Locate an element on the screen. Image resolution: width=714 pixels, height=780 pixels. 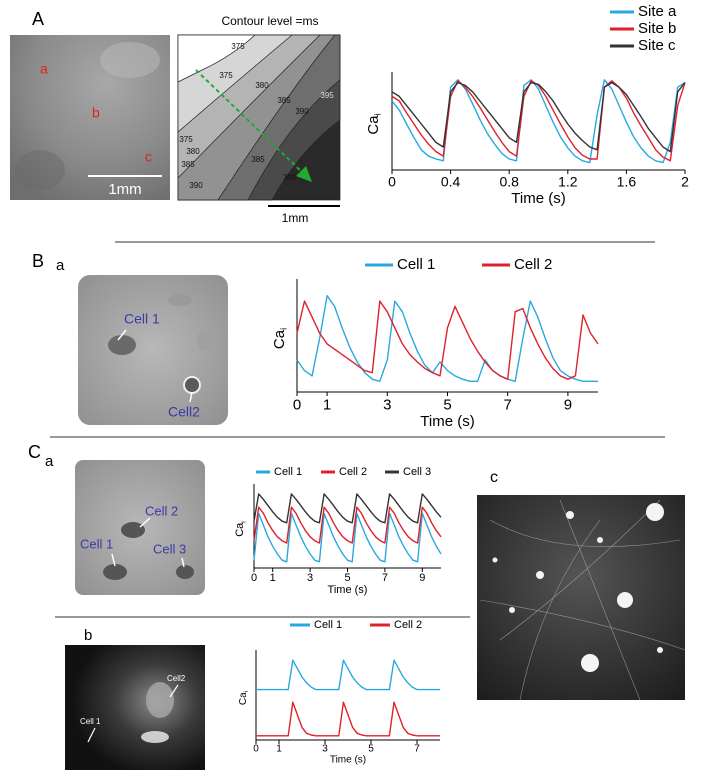
panel-label: C is located at coordinates (34, 452).